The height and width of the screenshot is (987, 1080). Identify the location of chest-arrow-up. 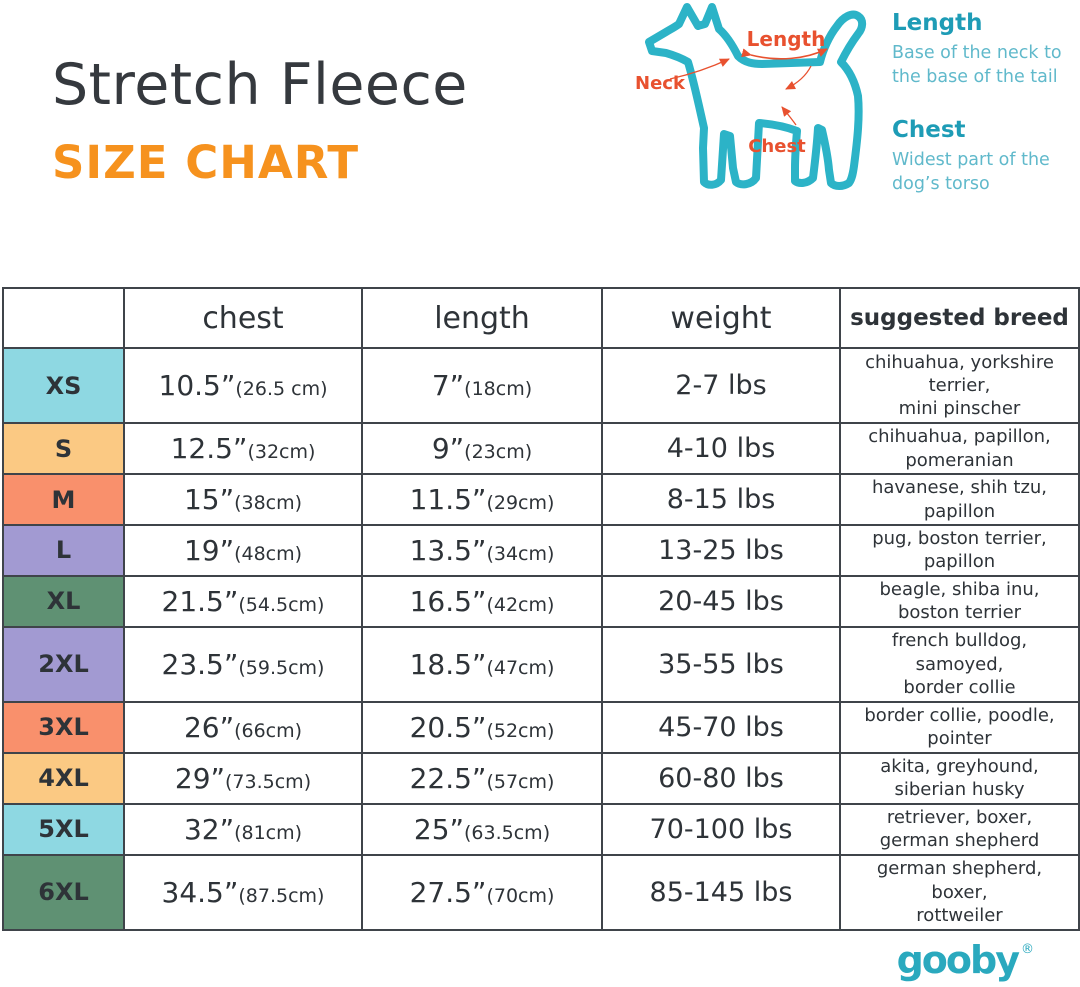
(789, 116).